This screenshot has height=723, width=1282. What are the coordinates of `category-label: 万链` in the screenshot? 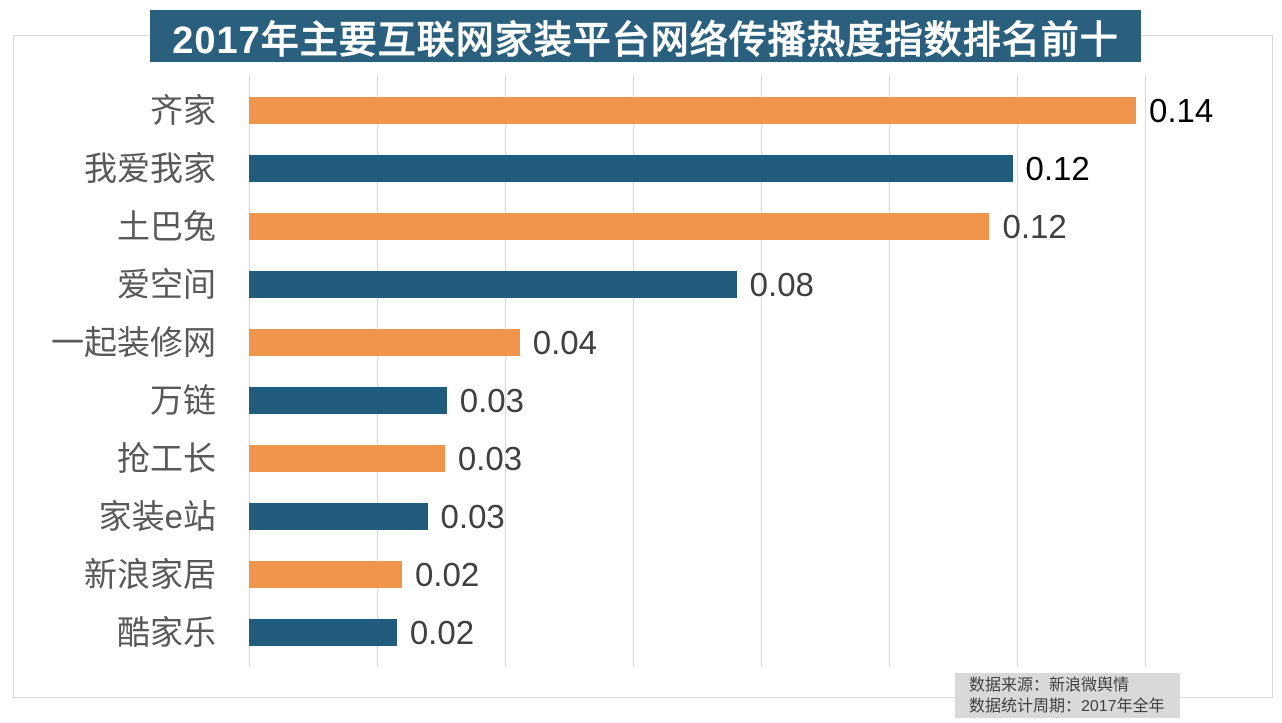 It's located at (183, 400).